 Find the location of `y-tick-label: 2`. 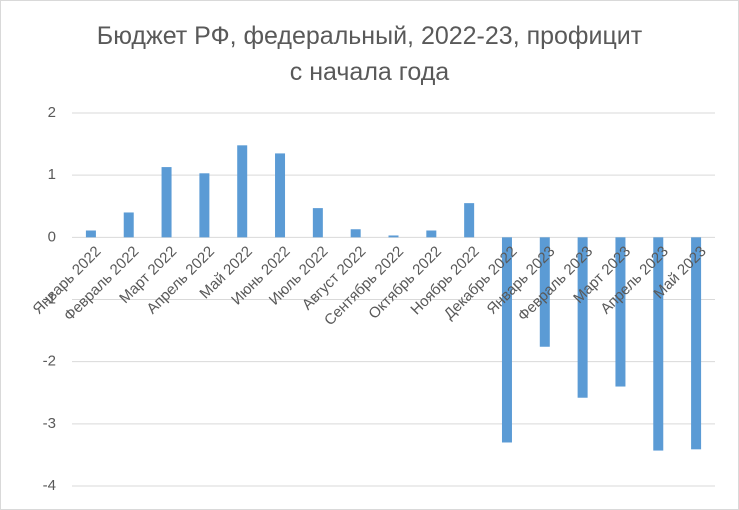

y-tick-label: 2 is located at coordinates (52, 112).